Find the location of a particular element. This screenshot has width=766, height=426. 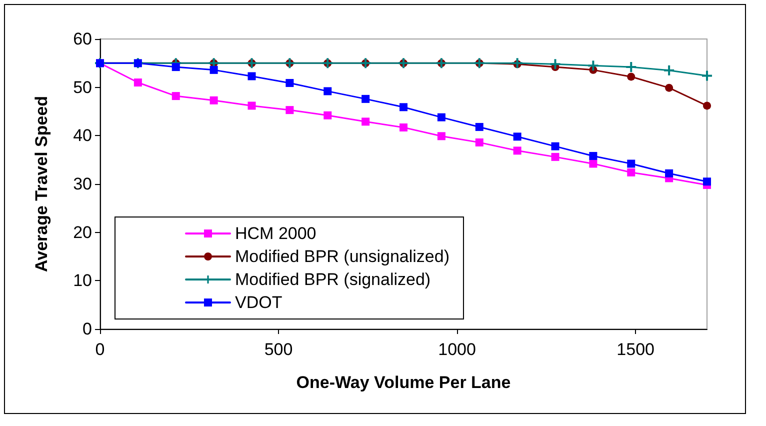

y-tick-label: 30 is located at coordinates (82, 184).